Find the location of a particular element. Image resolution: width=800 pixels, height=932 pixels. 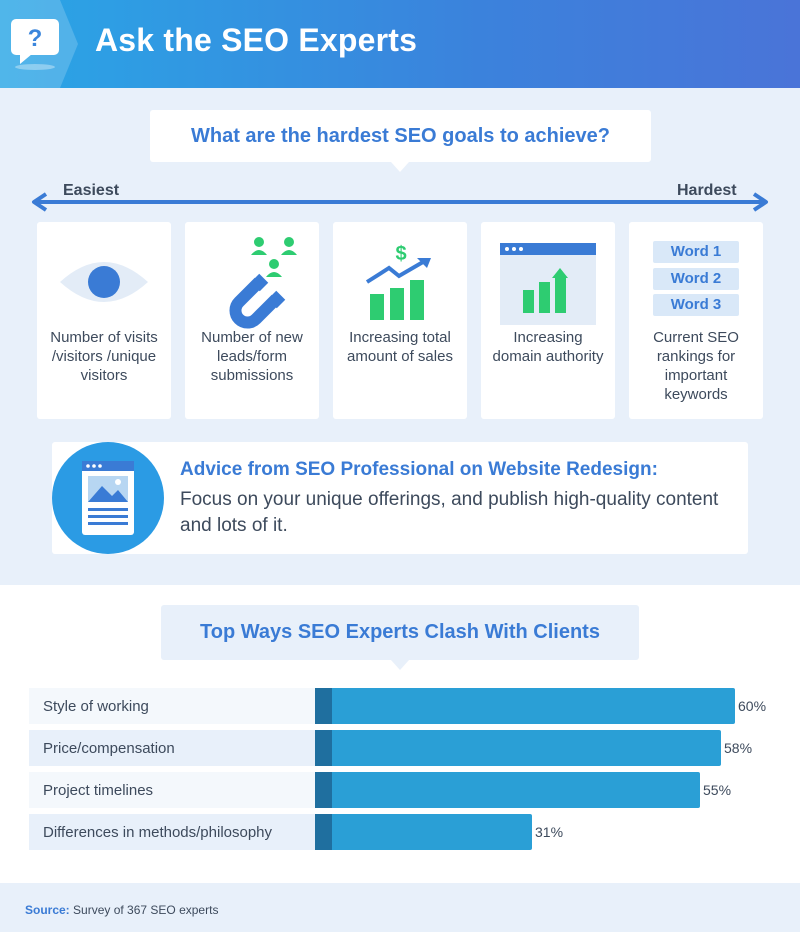

header-banner: ? Ask the SEO Experts is located at coordinates (400, 44).